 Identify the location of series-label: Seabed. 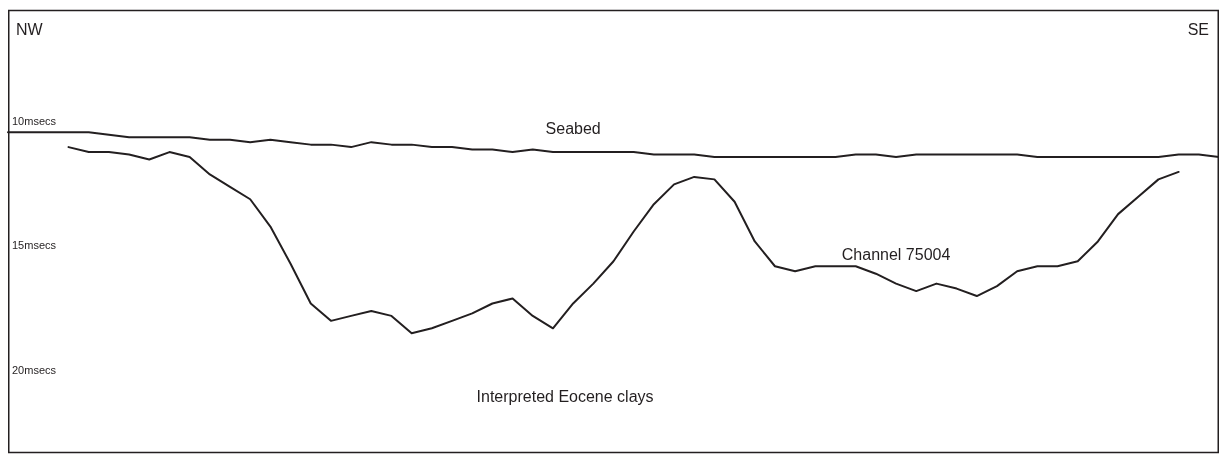
(573, 129).